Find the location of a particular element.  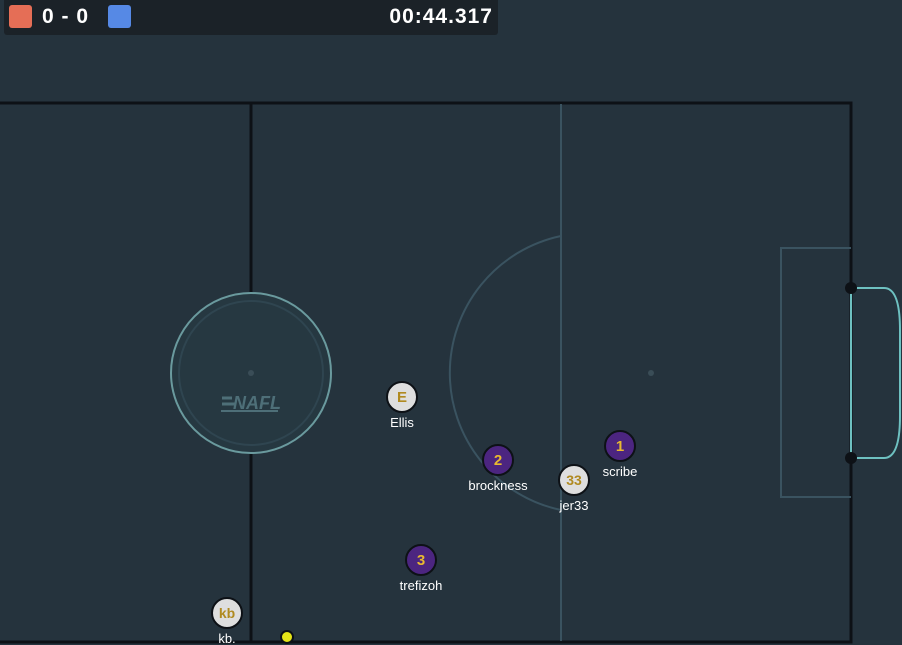

player-name: brockness is located at coordinates (498, 485).